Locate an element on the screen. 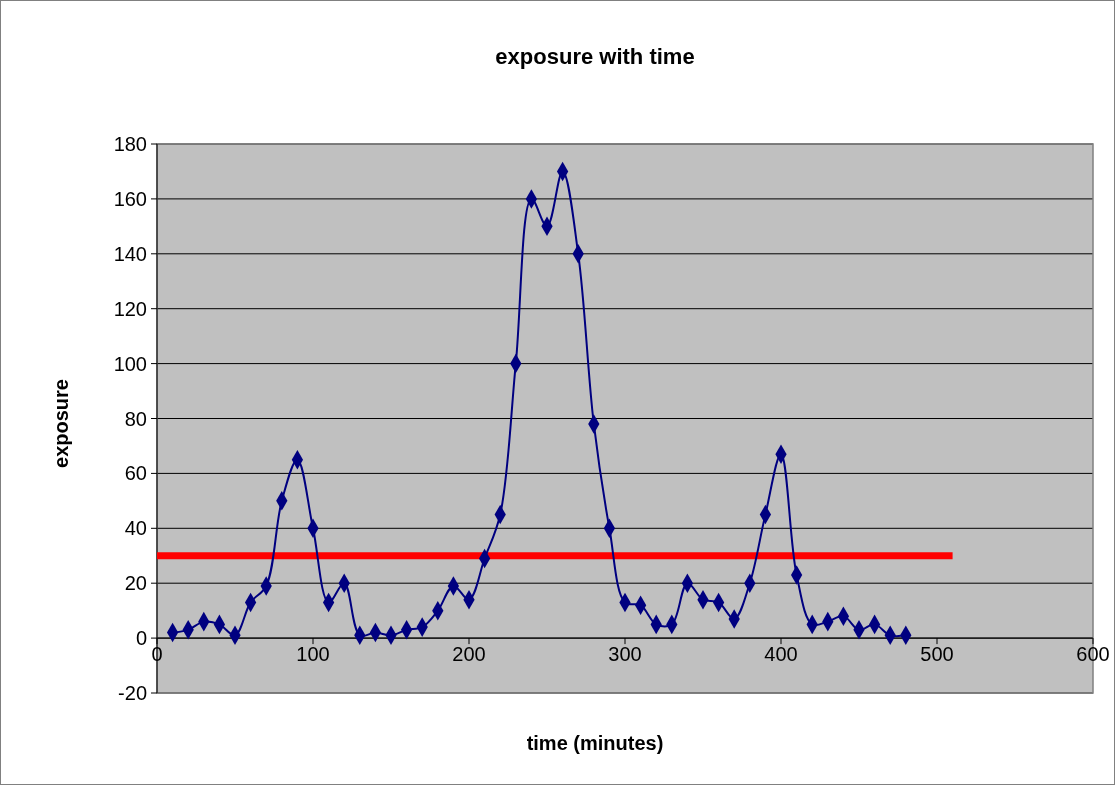 Image resolution: width=1115 pixels, height=785 pixels. x-tick-label: 500 is located at coordinates (937, 654).